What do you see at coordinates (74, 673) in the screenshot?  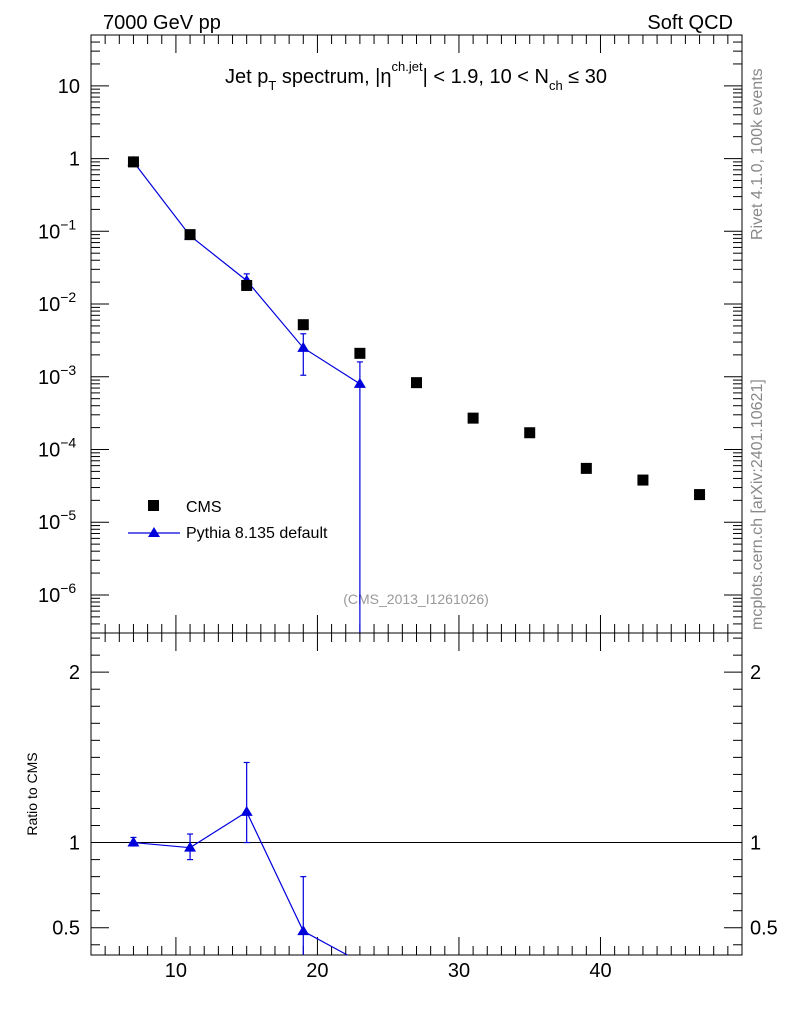 I see `ratio-y-tick-label-left: 2` at bounding box center [74, 673].